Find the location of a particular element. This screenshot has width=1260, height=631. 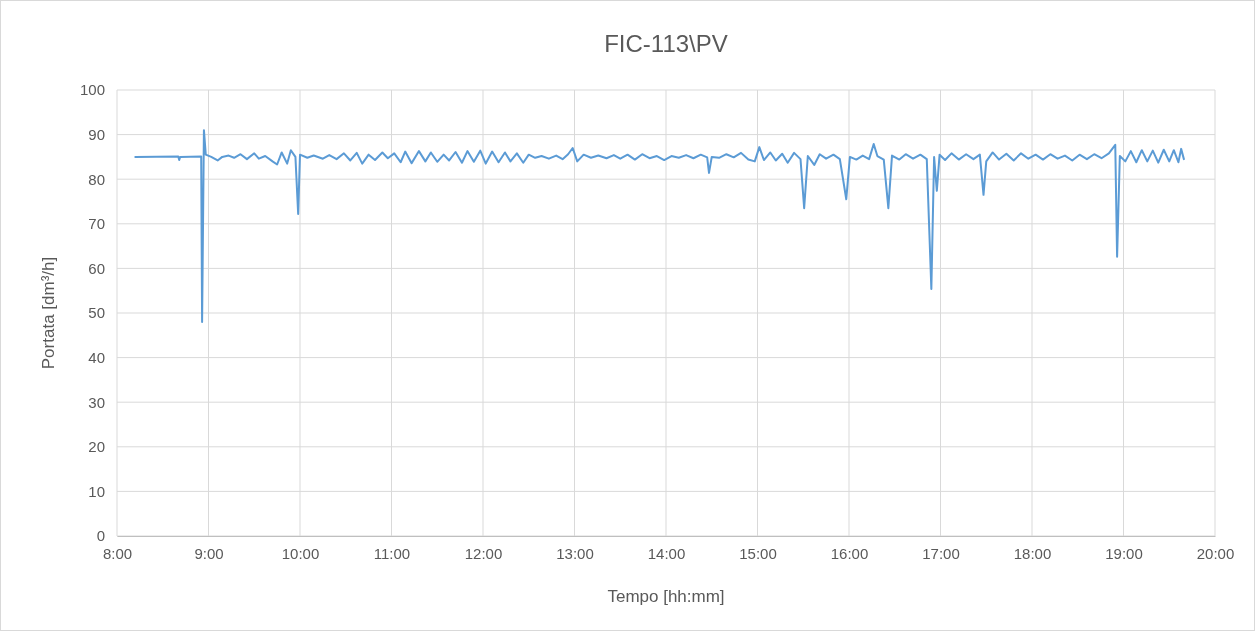

x-tick-label: 18:00 is located at coordinates (1032, 553).